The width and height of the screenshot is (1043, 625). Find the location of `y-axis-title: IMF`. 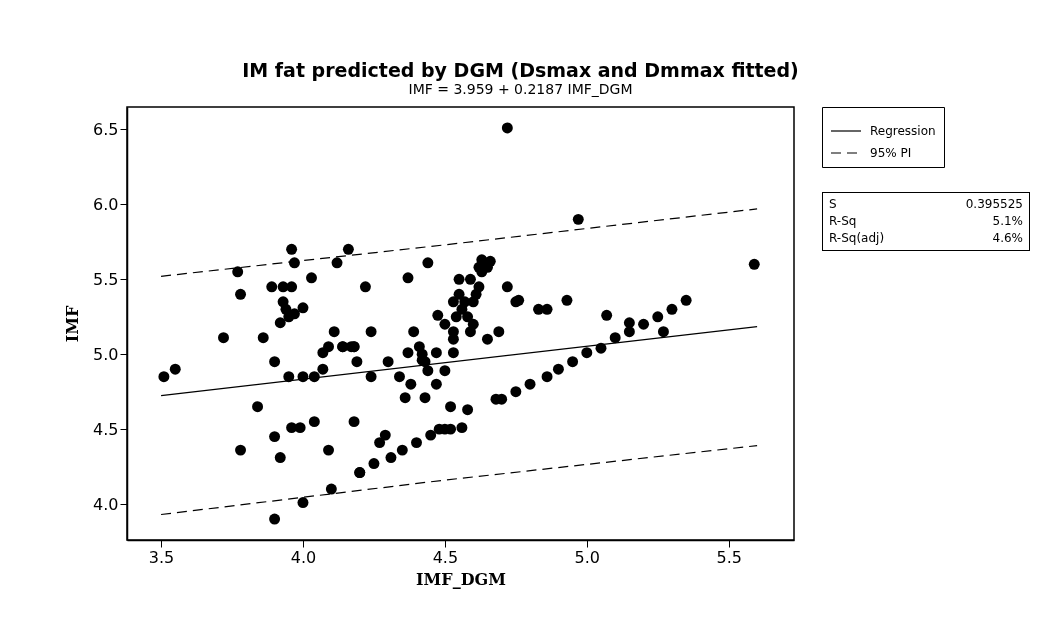

y-axis-title: IMF is located at coordinates (73, 324).